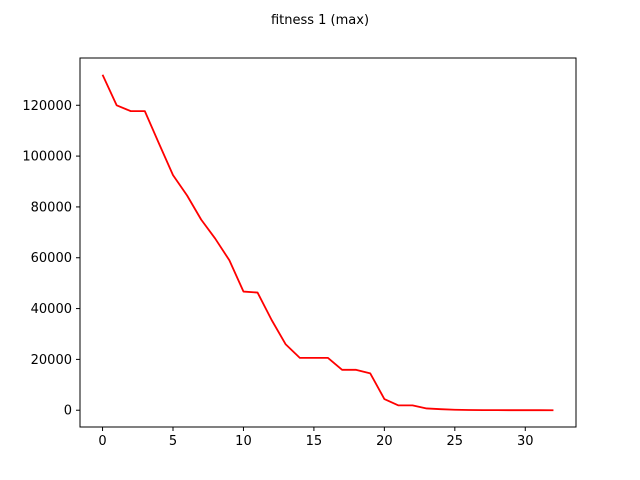 Image resolution: width=640 pixels, height=480 pixels. I want to click on x-tick-label: 5, so click(173, 441).